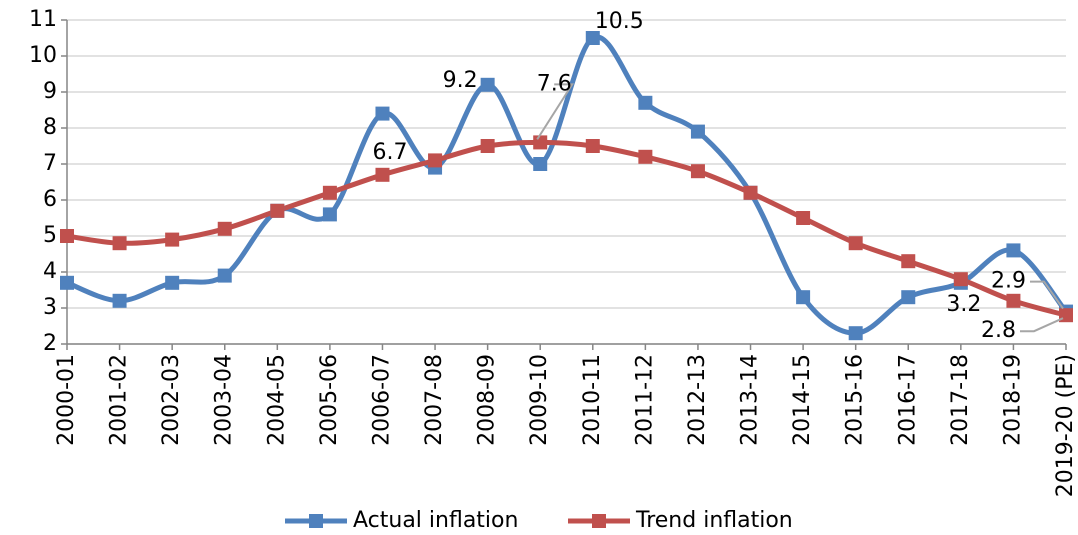 This screenshot has width=1078, height=535. Describe the element at coordinates (539, 400) in the screenshot. I see `x-tick-label: 2009-10` at that location.